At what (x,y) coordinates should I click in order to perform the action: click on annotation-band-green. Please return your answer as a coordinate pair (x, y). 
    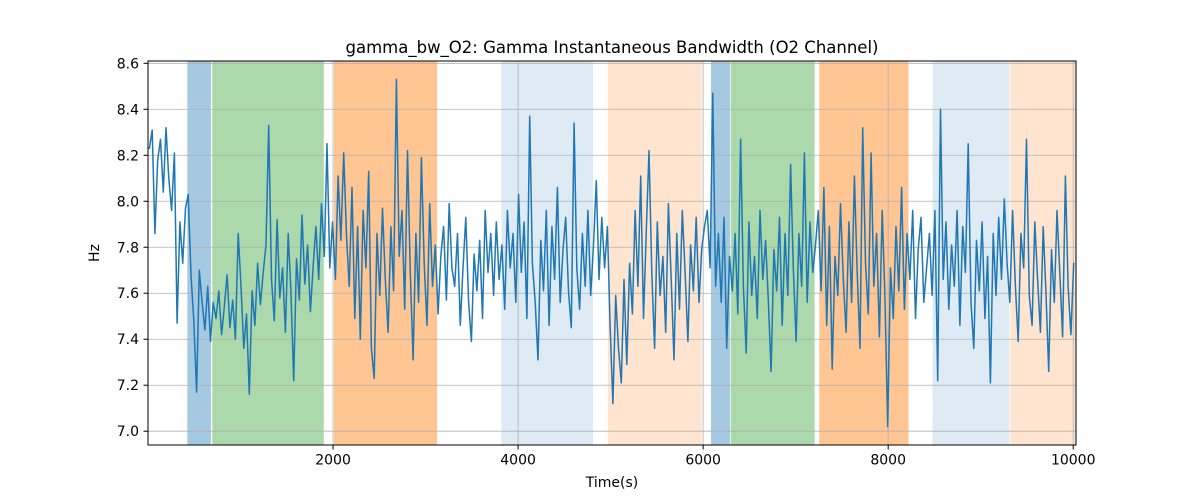
    Looking at the image, I should click on (268, 253).